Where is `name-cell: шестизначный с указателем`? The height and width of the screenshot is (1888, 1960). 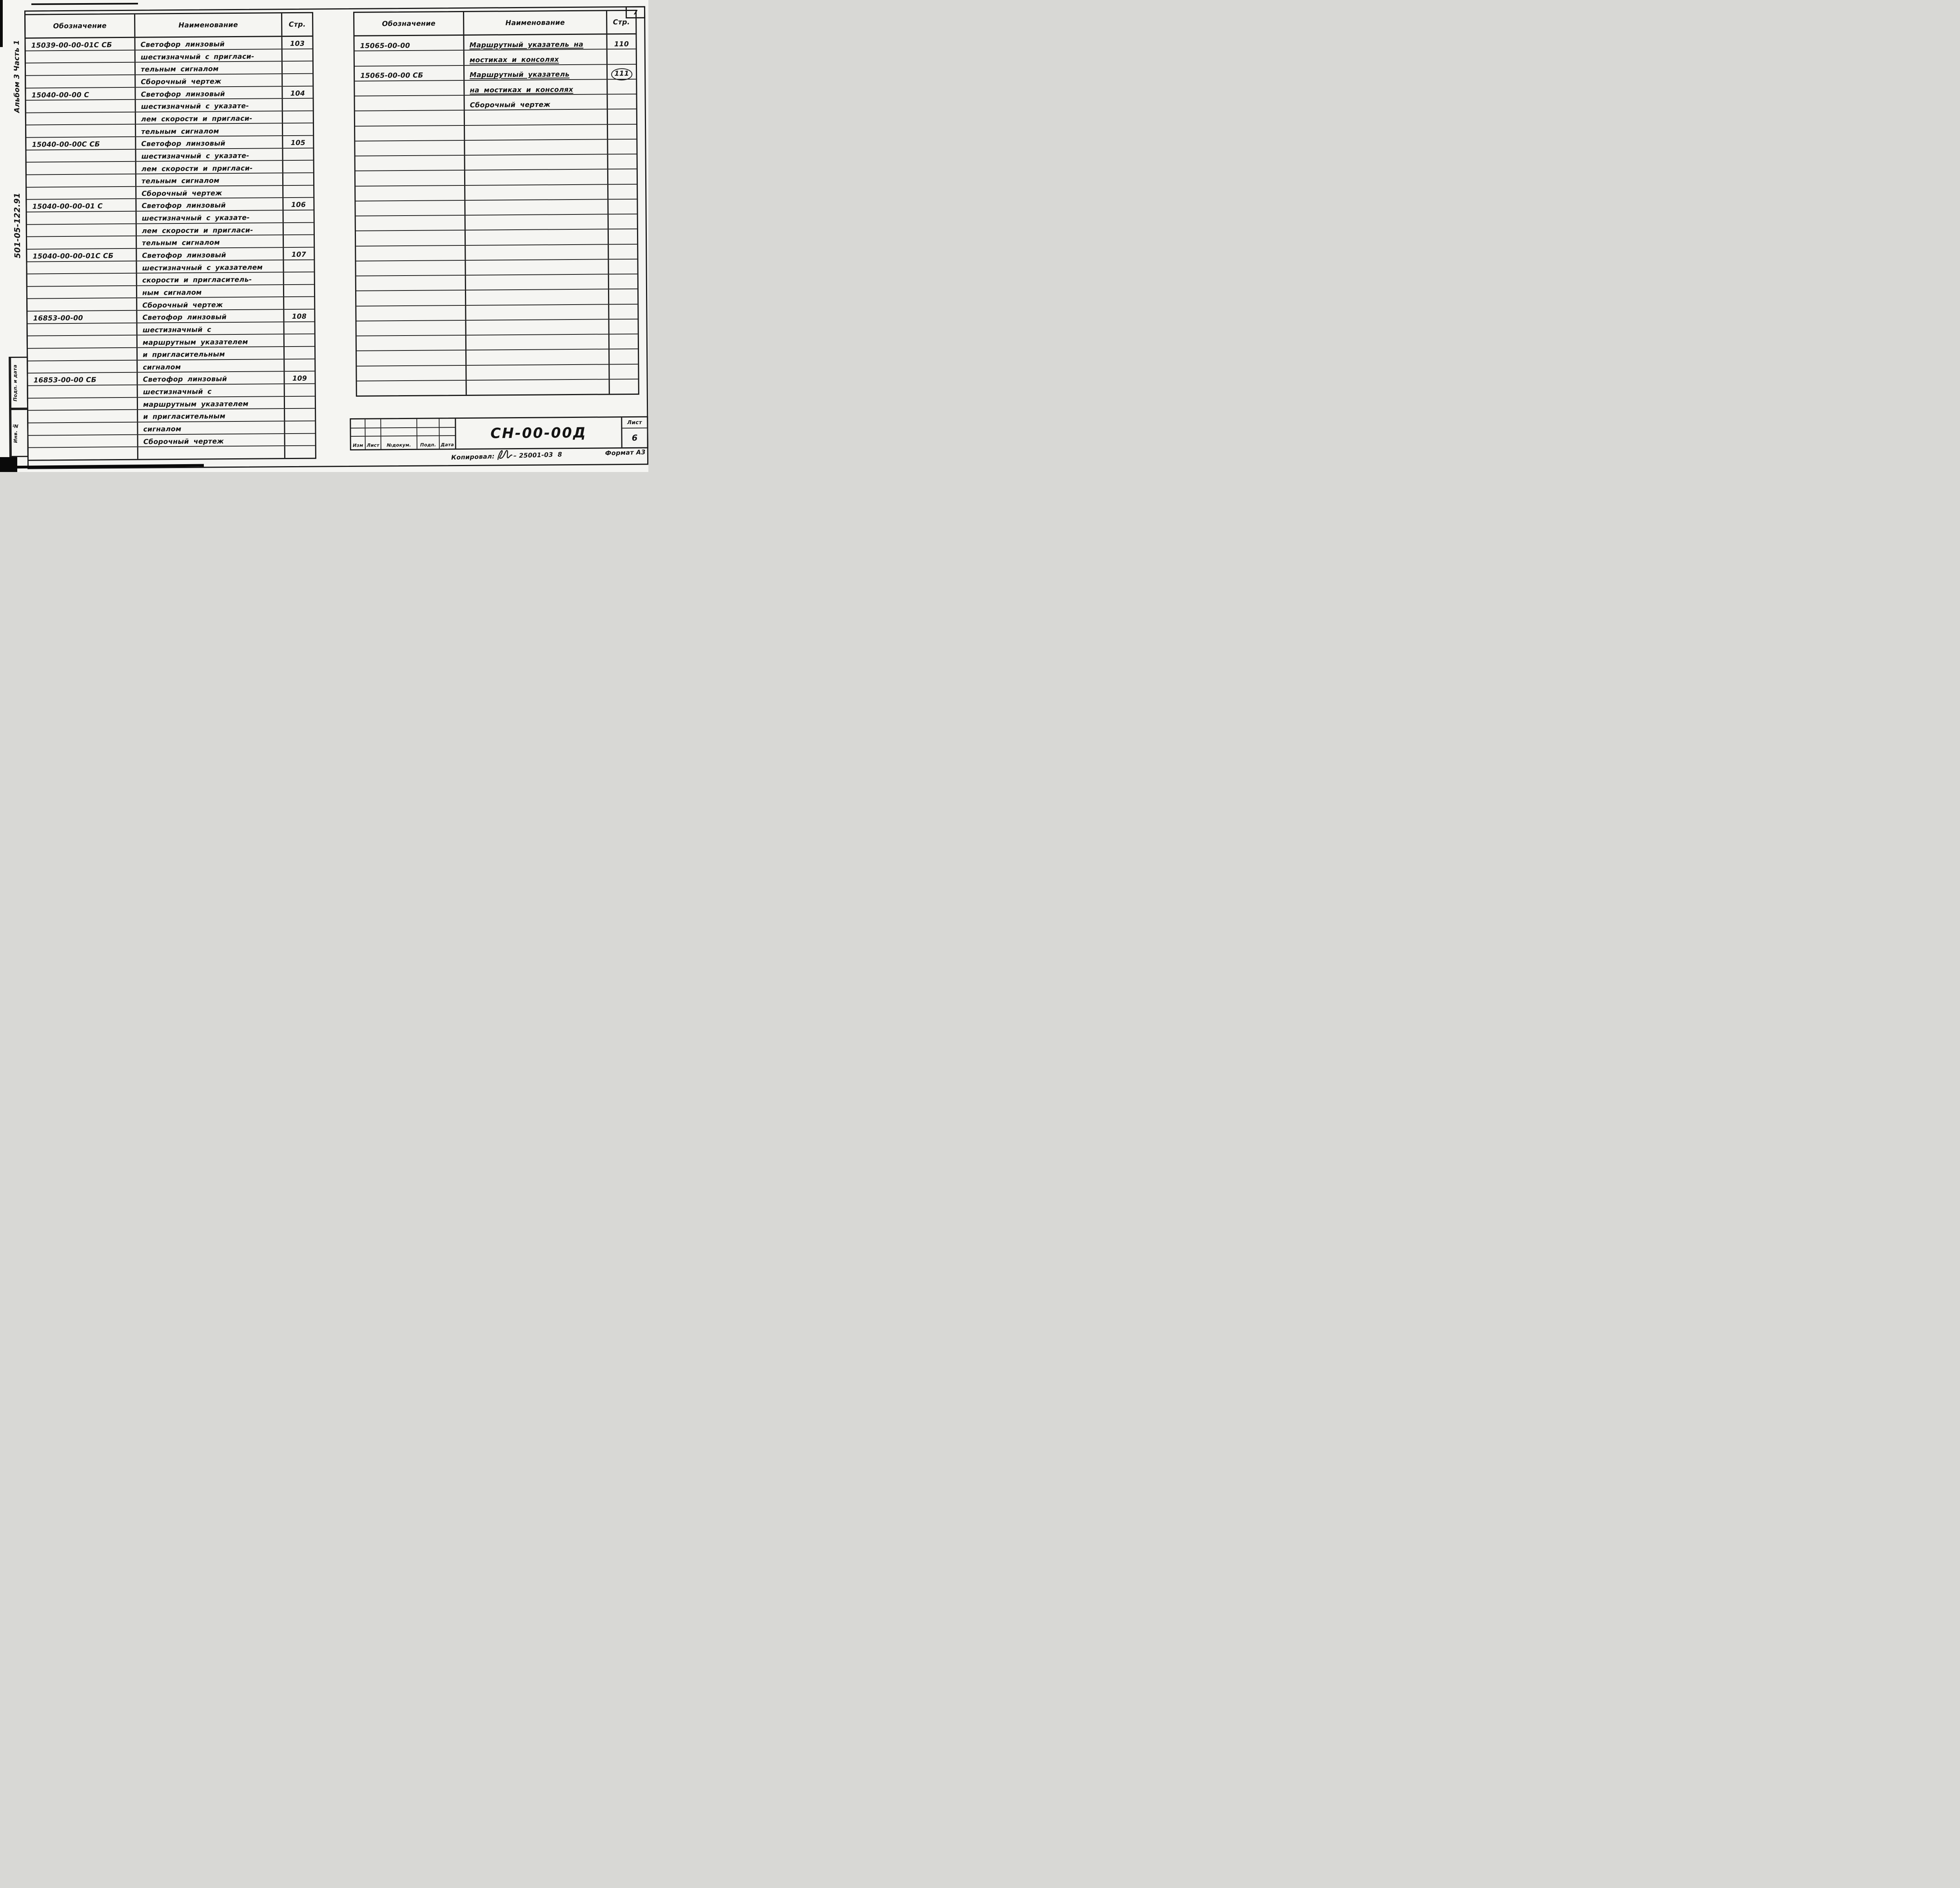
name-cell: шестизначный с указателем is located at coordinates (210, 266).